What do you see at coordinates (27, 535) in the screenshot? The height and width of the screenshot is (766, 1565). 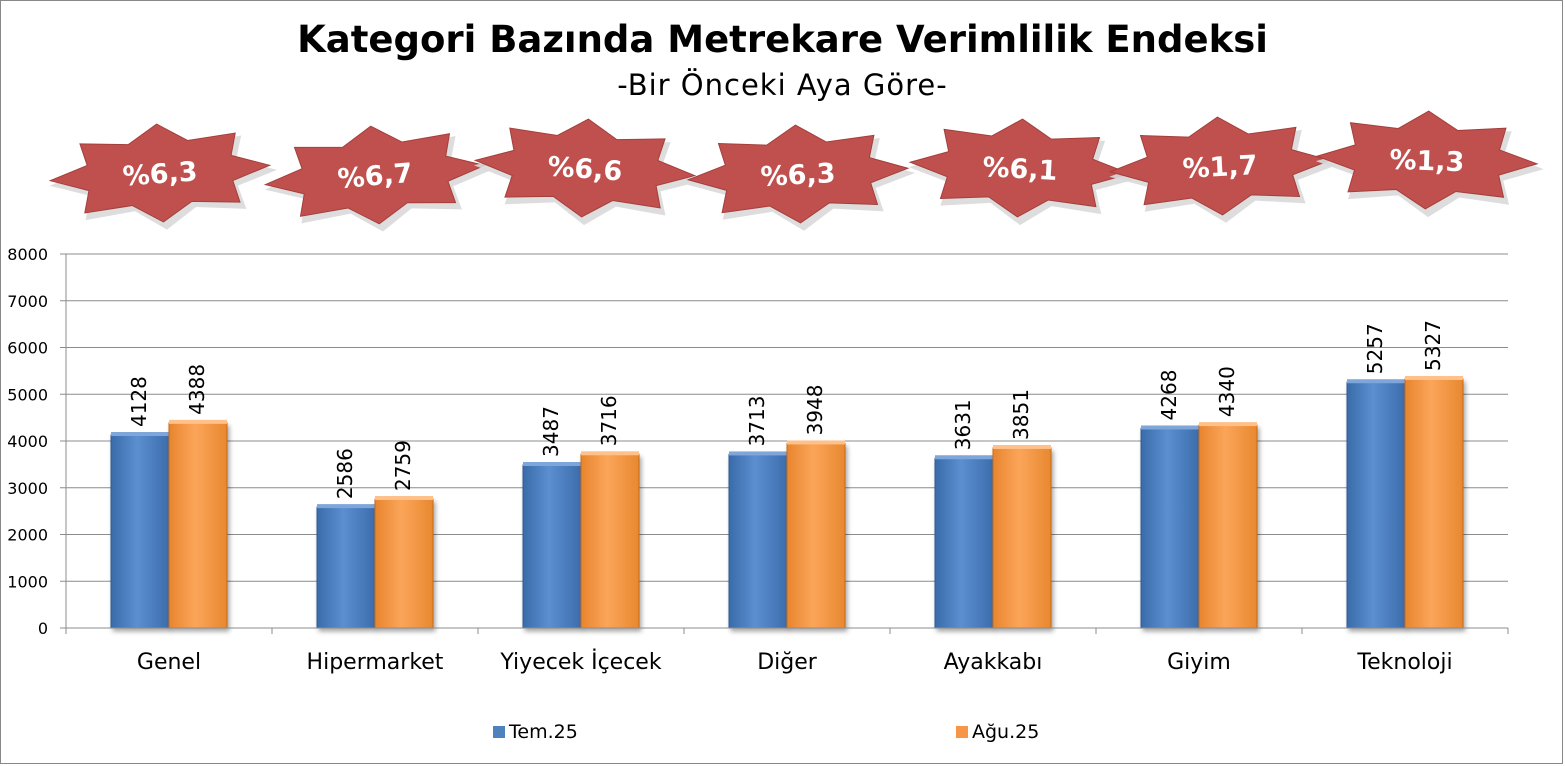 I see `y-tick-label: 2000` at bounding box center [27, 535].